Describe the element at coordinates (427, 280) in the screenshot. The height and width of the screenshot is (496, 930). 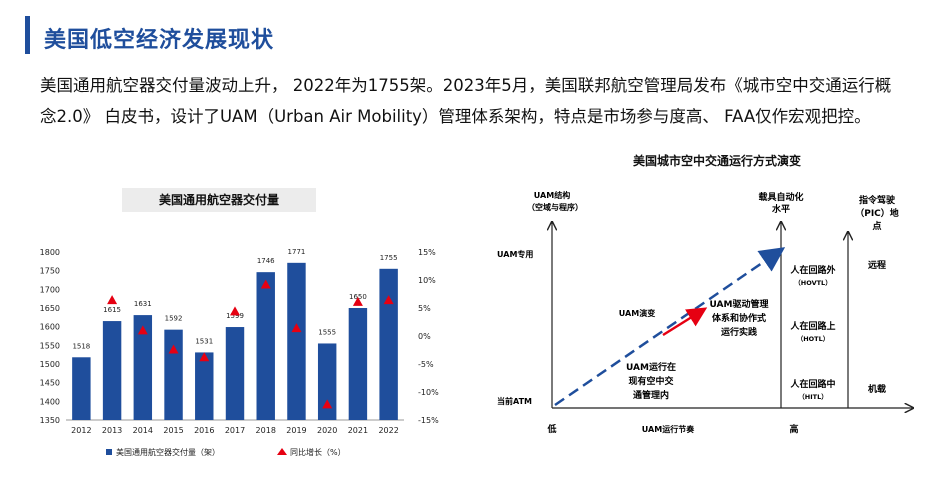
I see `right-axis-tick: 10%` at that location.